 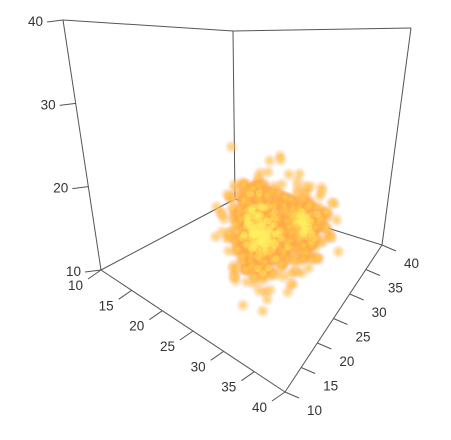 What do you see at coordinates (228, 387) in the screenshot?
I see `x-tick-label: 35` at bounding box center [228, 387].